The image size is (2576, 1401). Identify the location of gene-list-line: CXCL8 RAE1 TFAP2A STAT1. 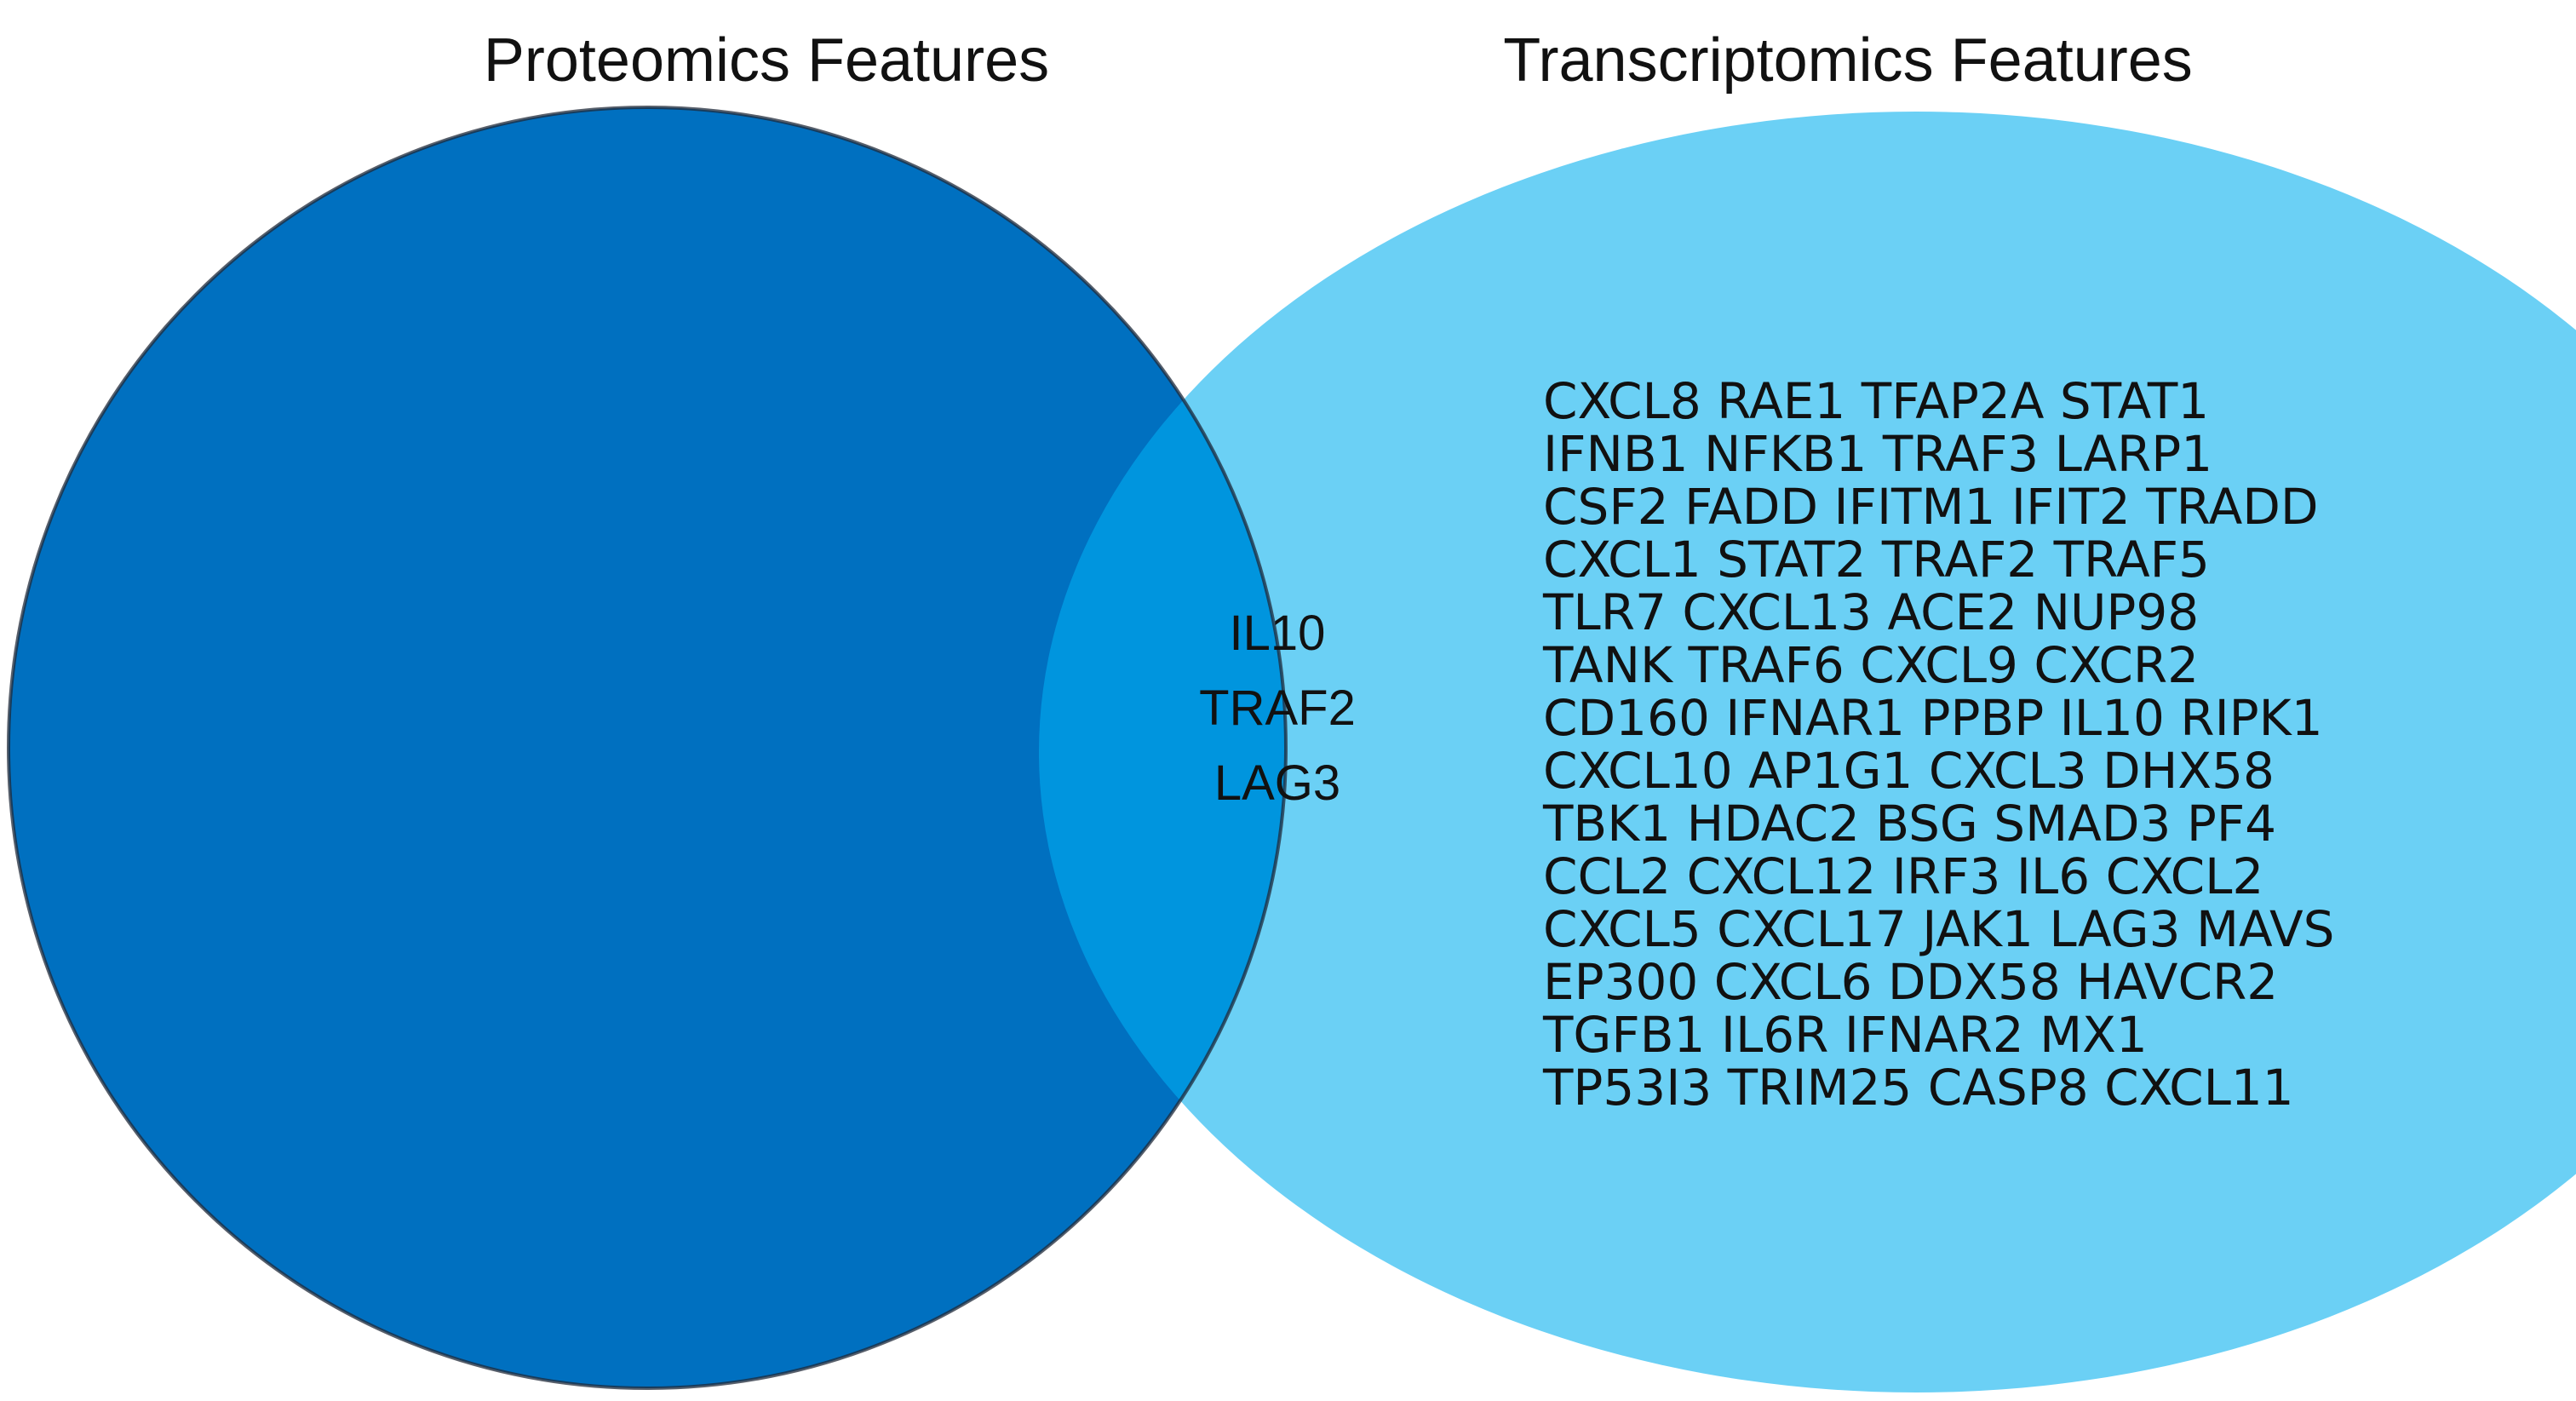
(1876, 401).